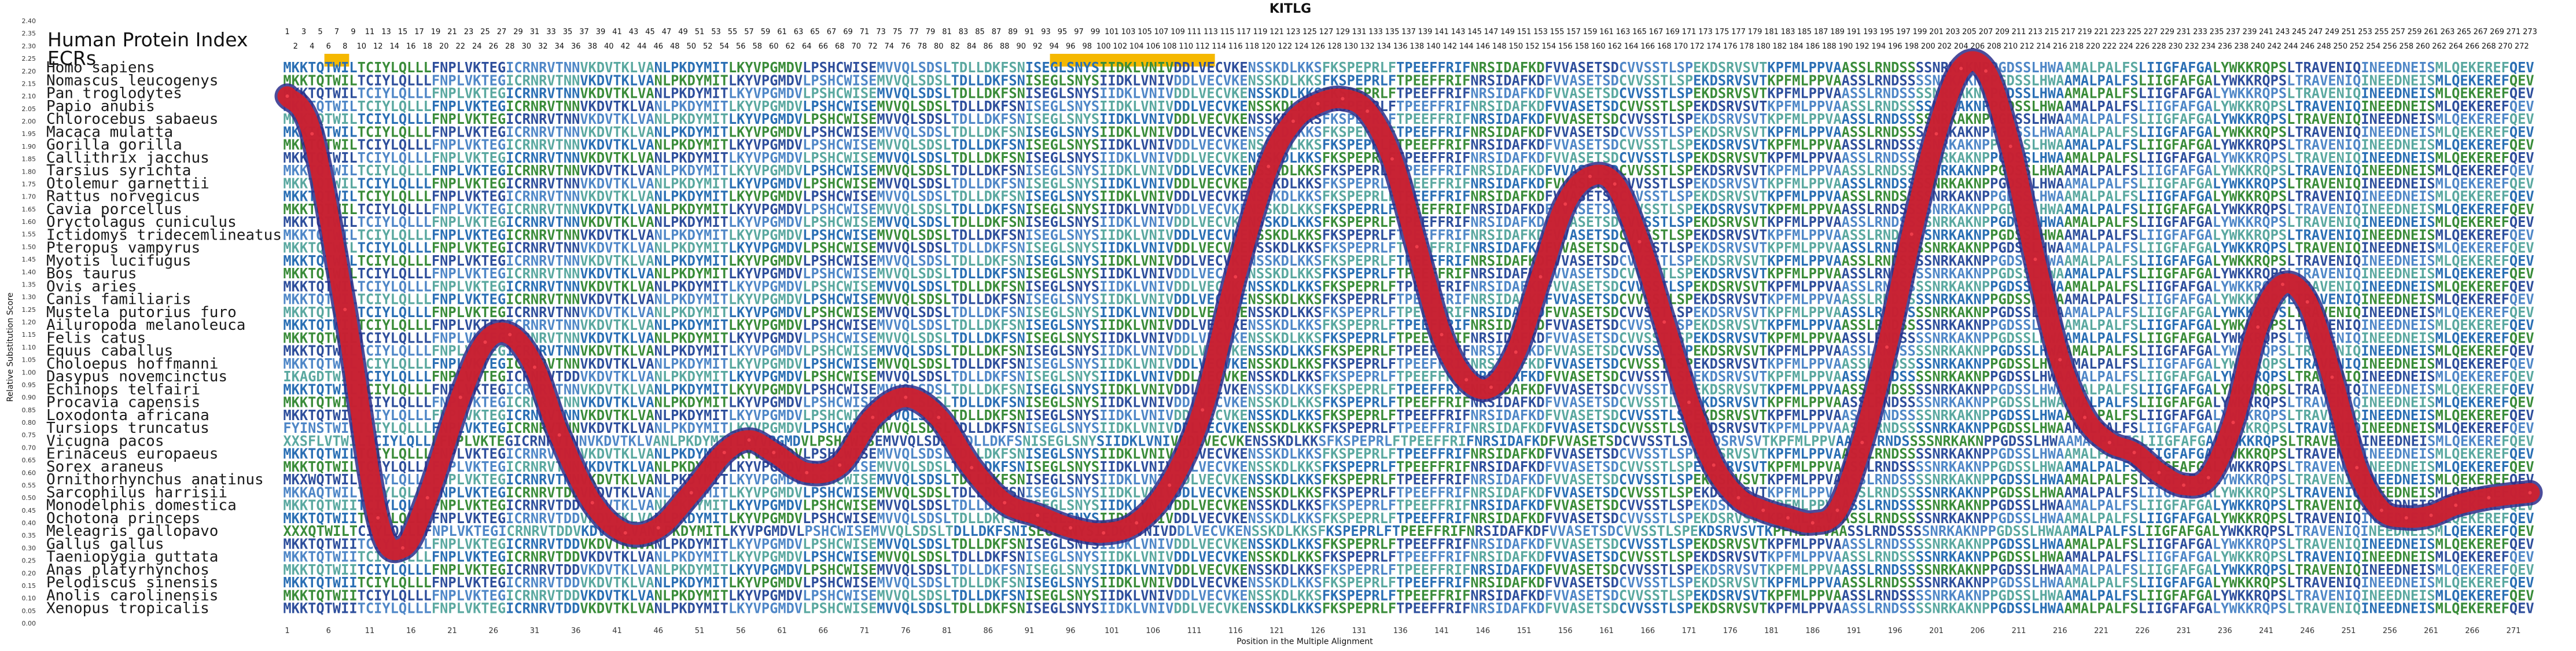  I want to click on position-number: 185, so click(1804, 32).